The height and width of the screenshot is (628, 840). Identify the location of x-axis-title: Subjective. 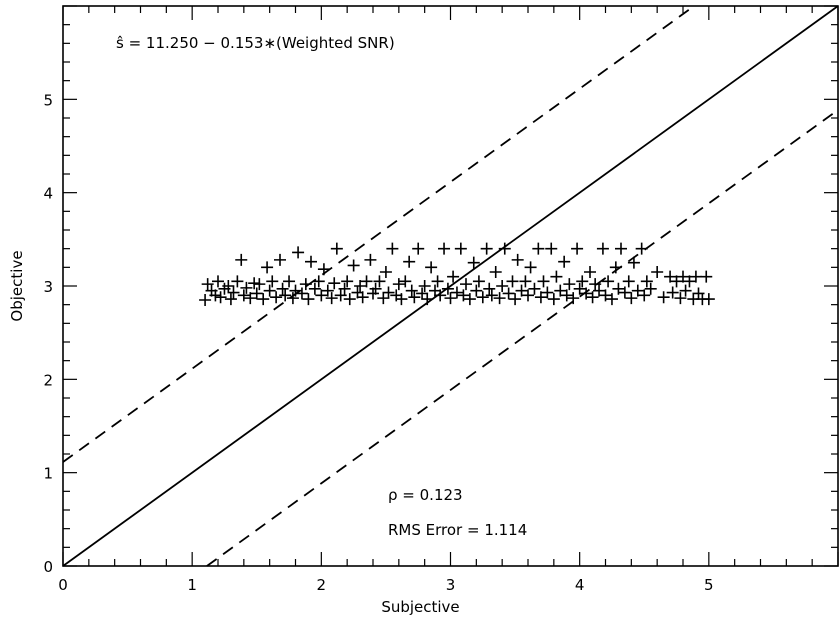
(420, 607).